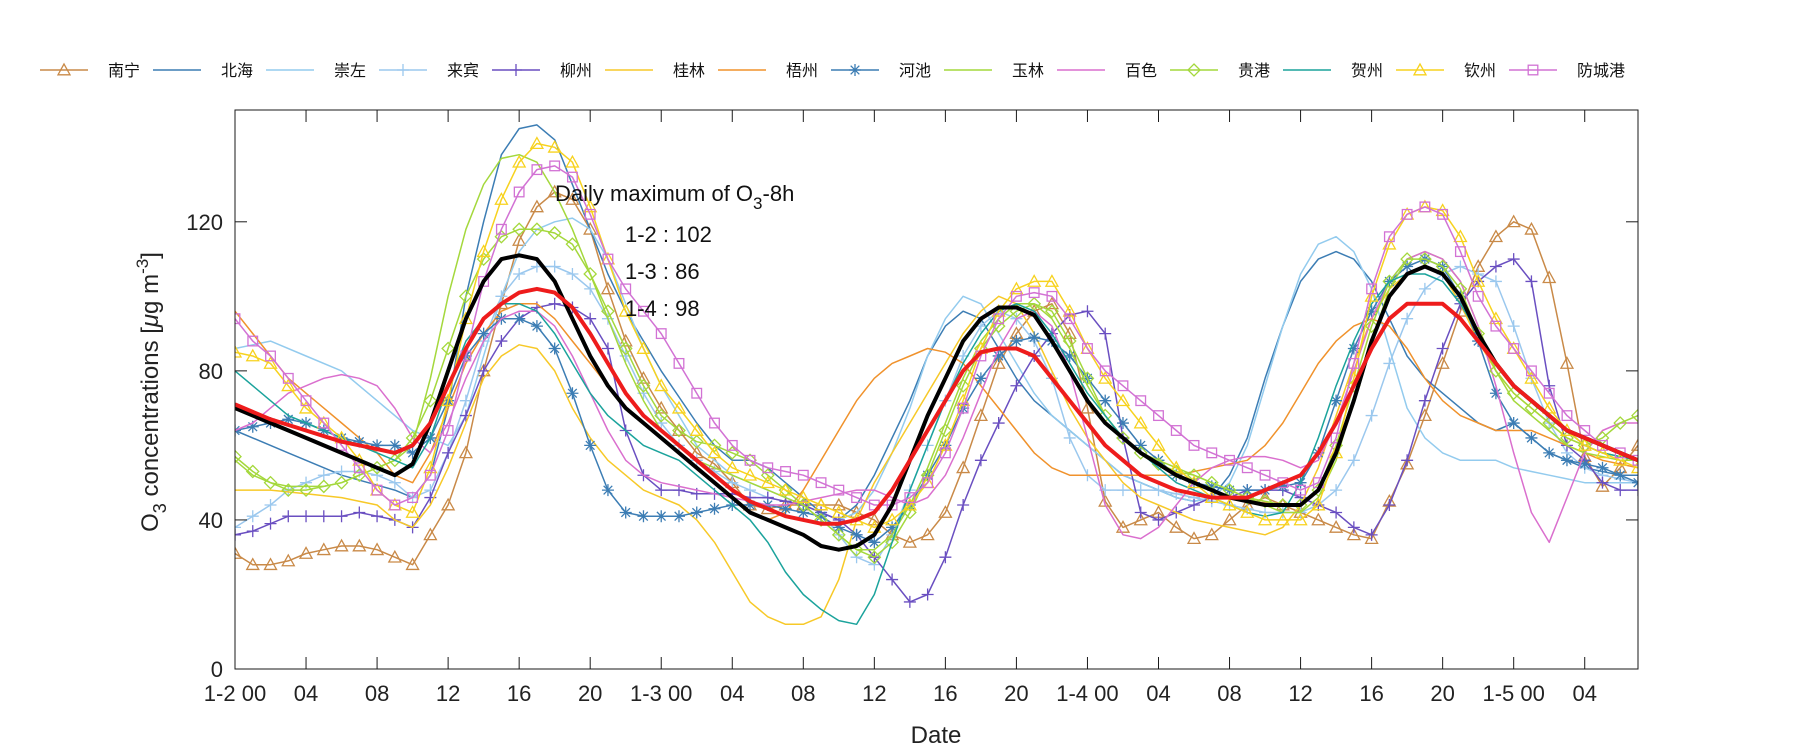  Describe the element at coordinates (316, 70) in the screenshot. I see `legend-item-2: 崇左` at that location.